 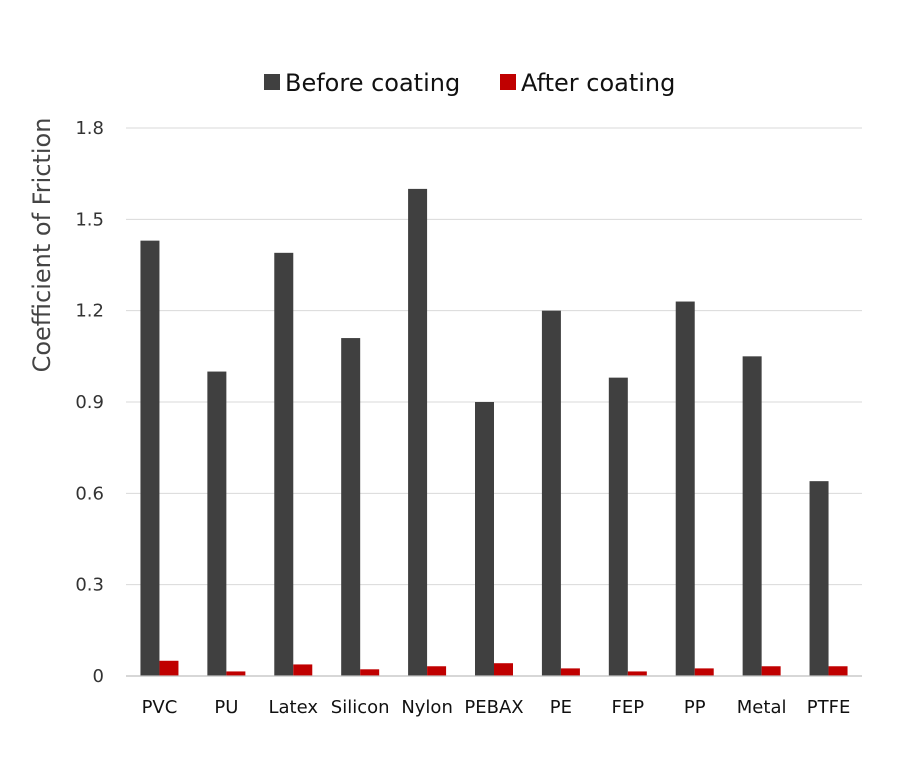 I want to click on y-tick-label: 0, so click(x=98, y=676).